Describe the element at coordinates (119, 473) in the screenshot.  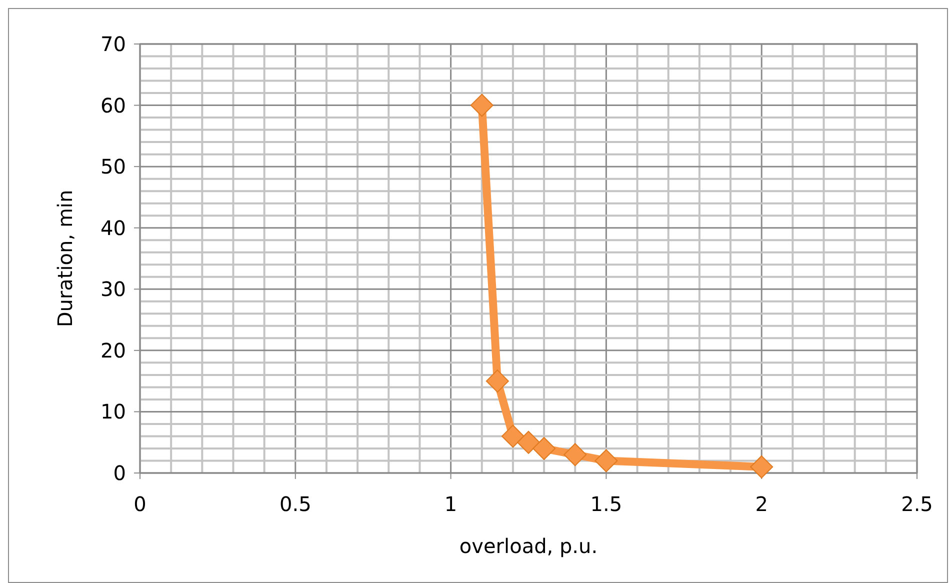
I see `y-tick-label: 0` at that location.